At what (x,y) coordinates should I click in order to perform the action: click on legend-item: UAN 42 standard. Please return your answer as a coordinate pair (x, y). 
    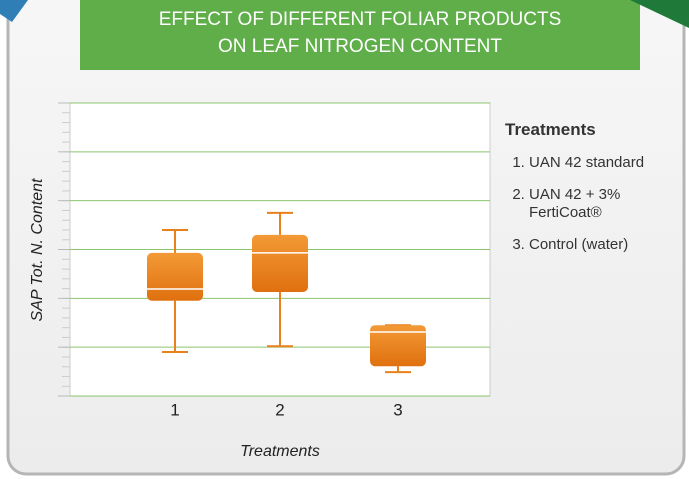
    Looking at the image, I should click on (604, 163).